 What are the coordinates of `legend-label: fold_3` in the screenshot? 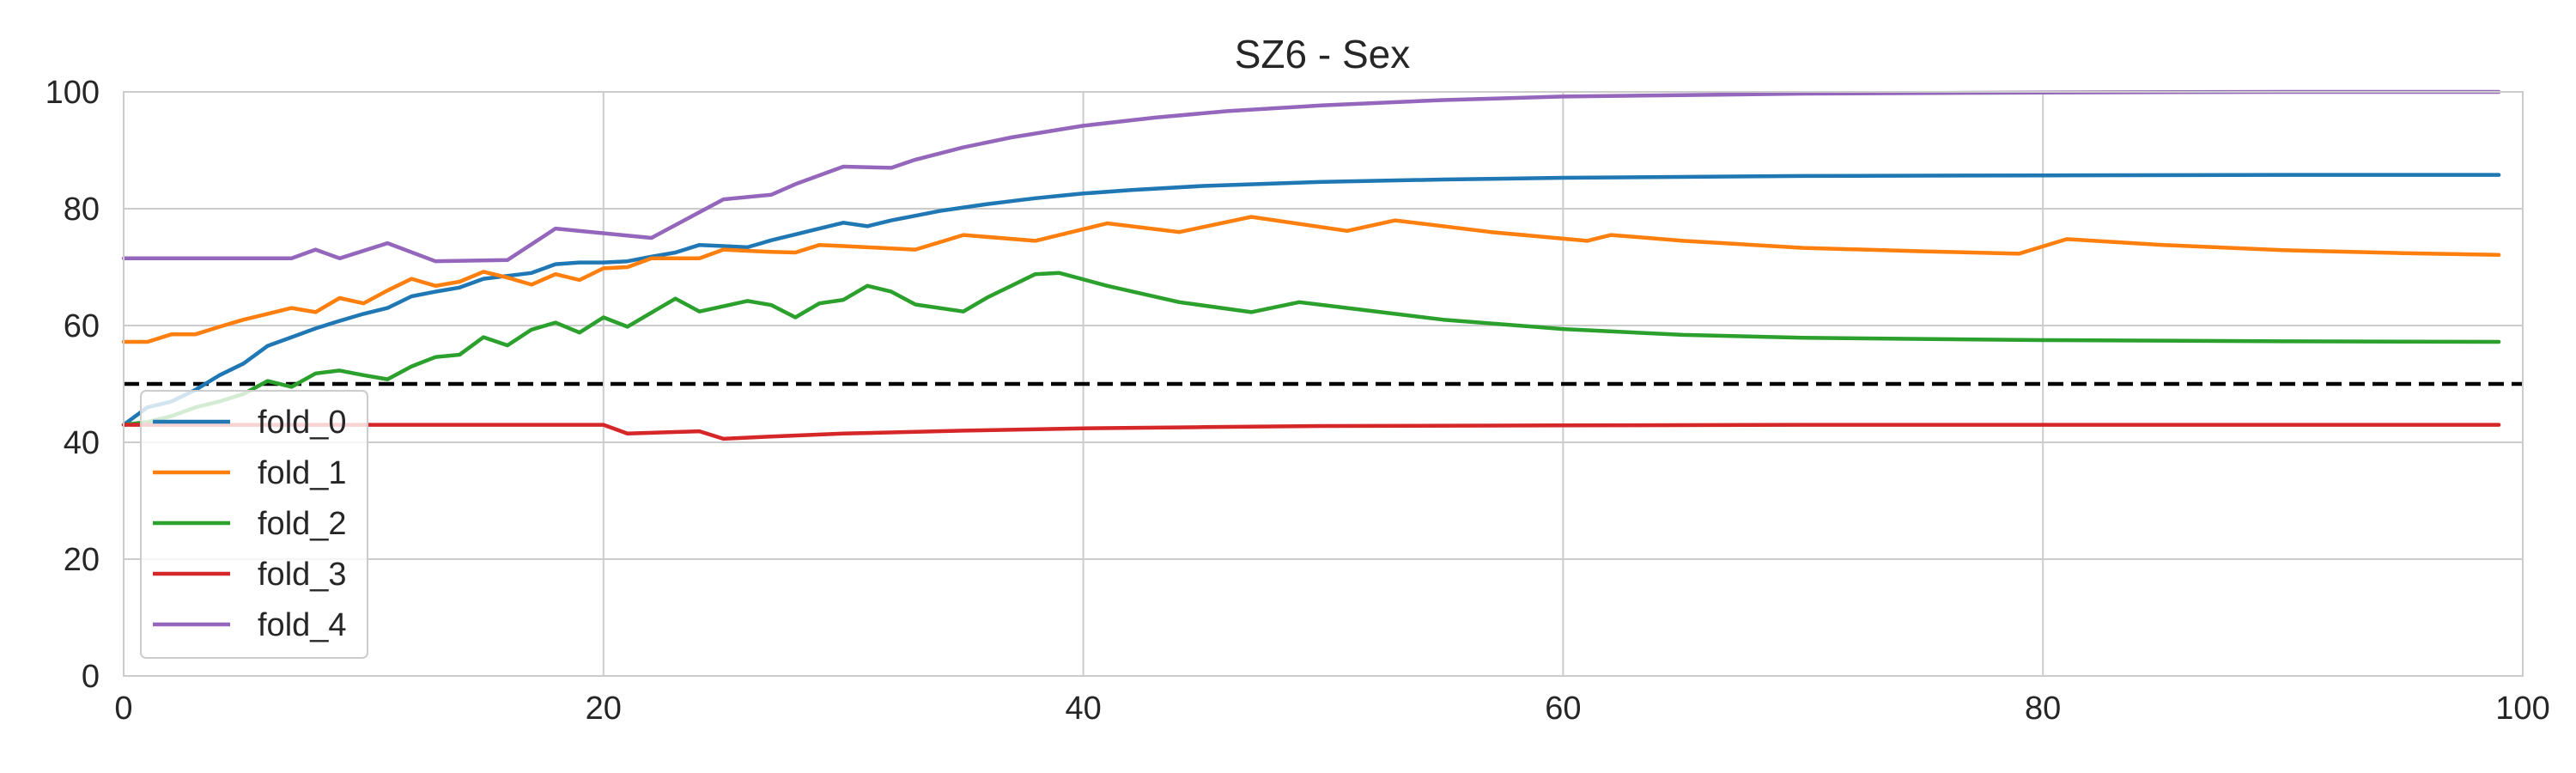 It's located at (302, 575).